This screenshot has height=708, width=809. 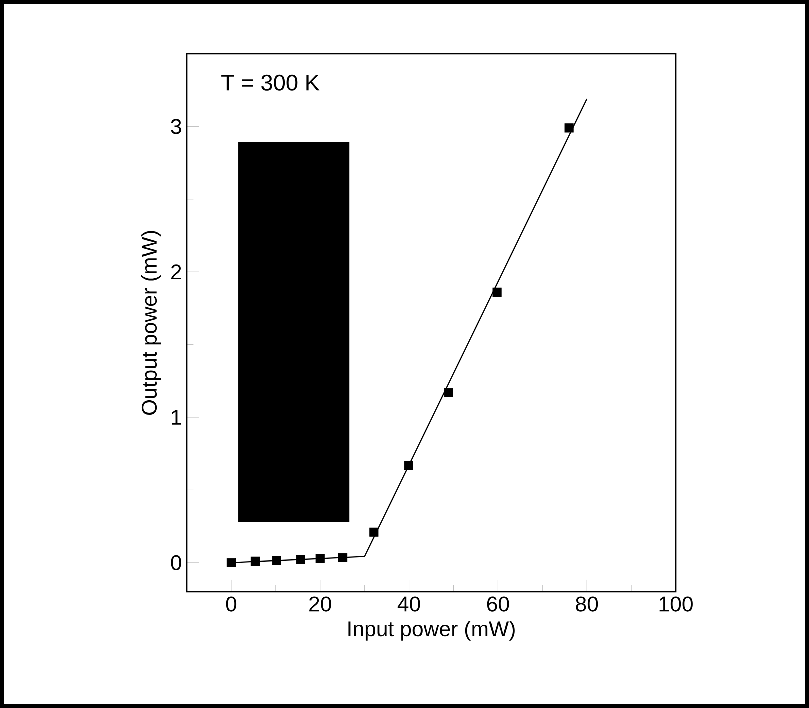 I want to click on x-tick-label: 40, so click(x=409, y=604).